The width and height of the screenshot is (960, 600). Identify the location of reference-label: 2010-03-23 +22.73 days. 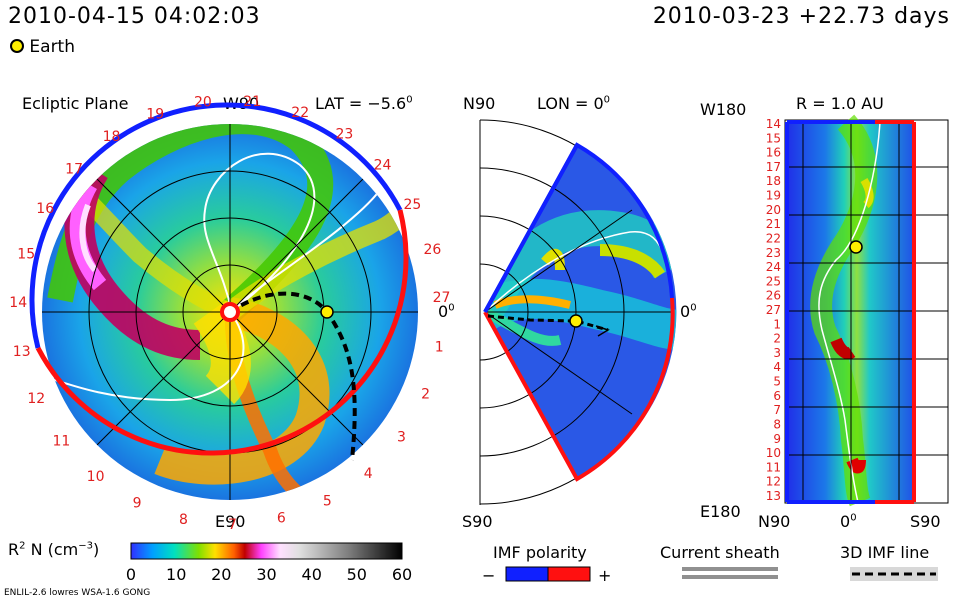
(801, 16).